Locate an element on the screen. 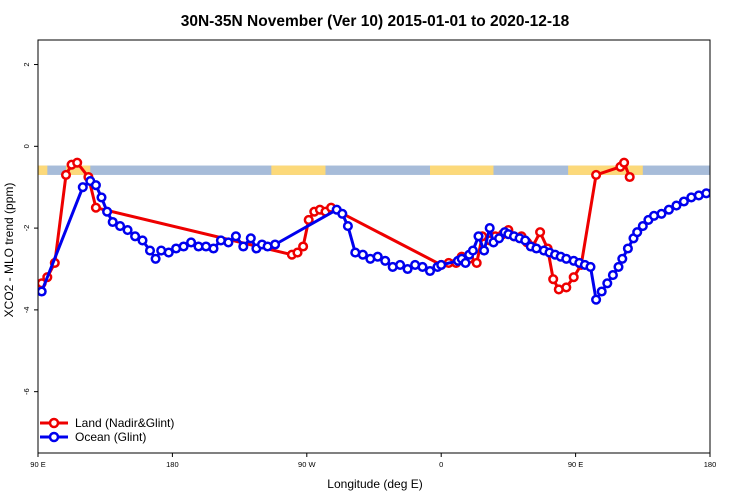  legend-label-ocean: Ocean (Glint) is located at coordinates (110, 437).